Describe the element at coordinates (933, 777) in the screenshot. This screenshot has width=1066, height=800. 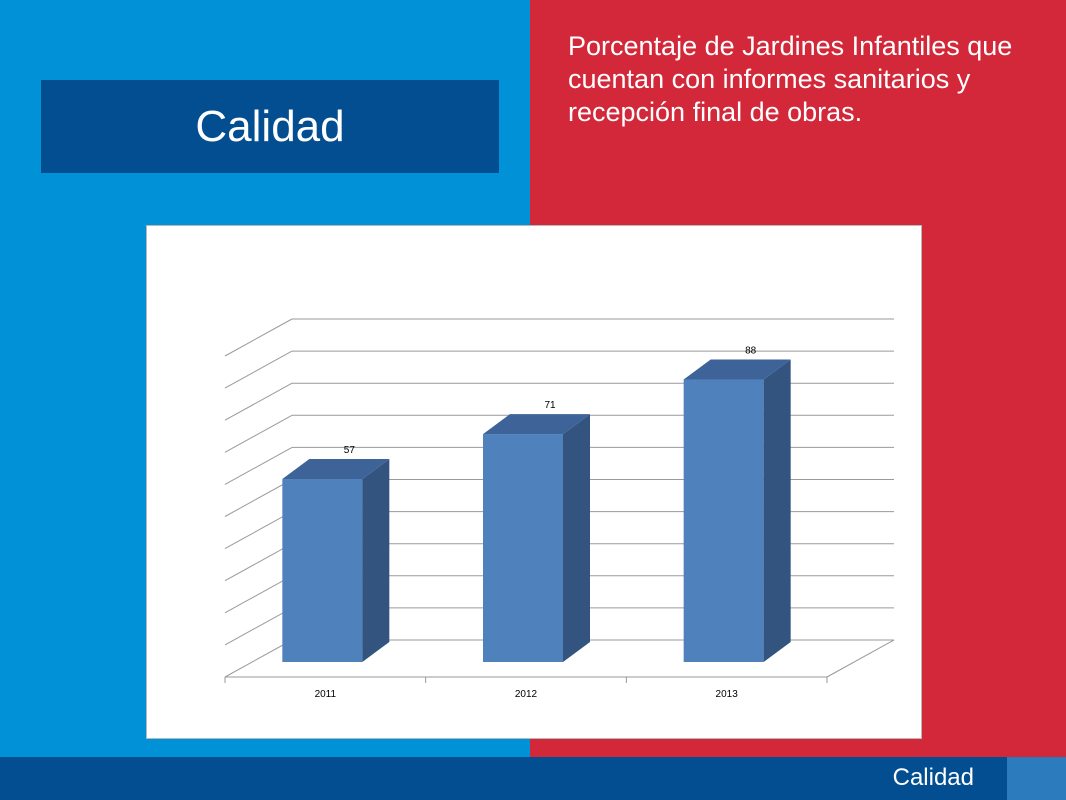
I see `footer-label: Calidad` at that location.